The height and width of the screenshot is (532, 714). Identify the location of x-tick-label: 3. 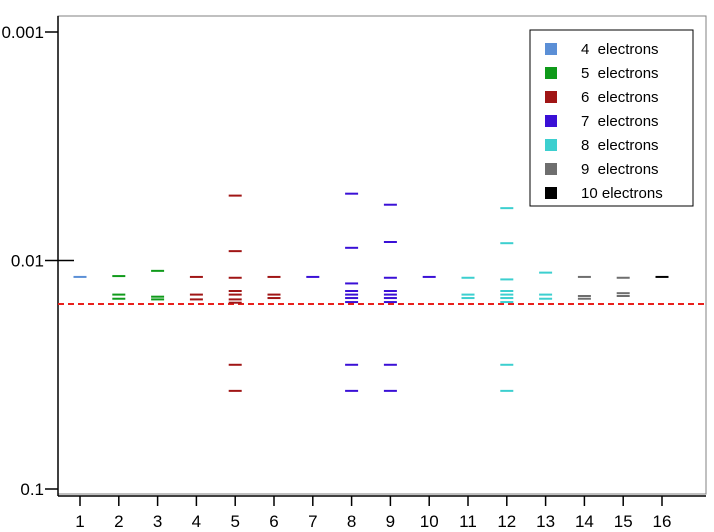
(157, 521).